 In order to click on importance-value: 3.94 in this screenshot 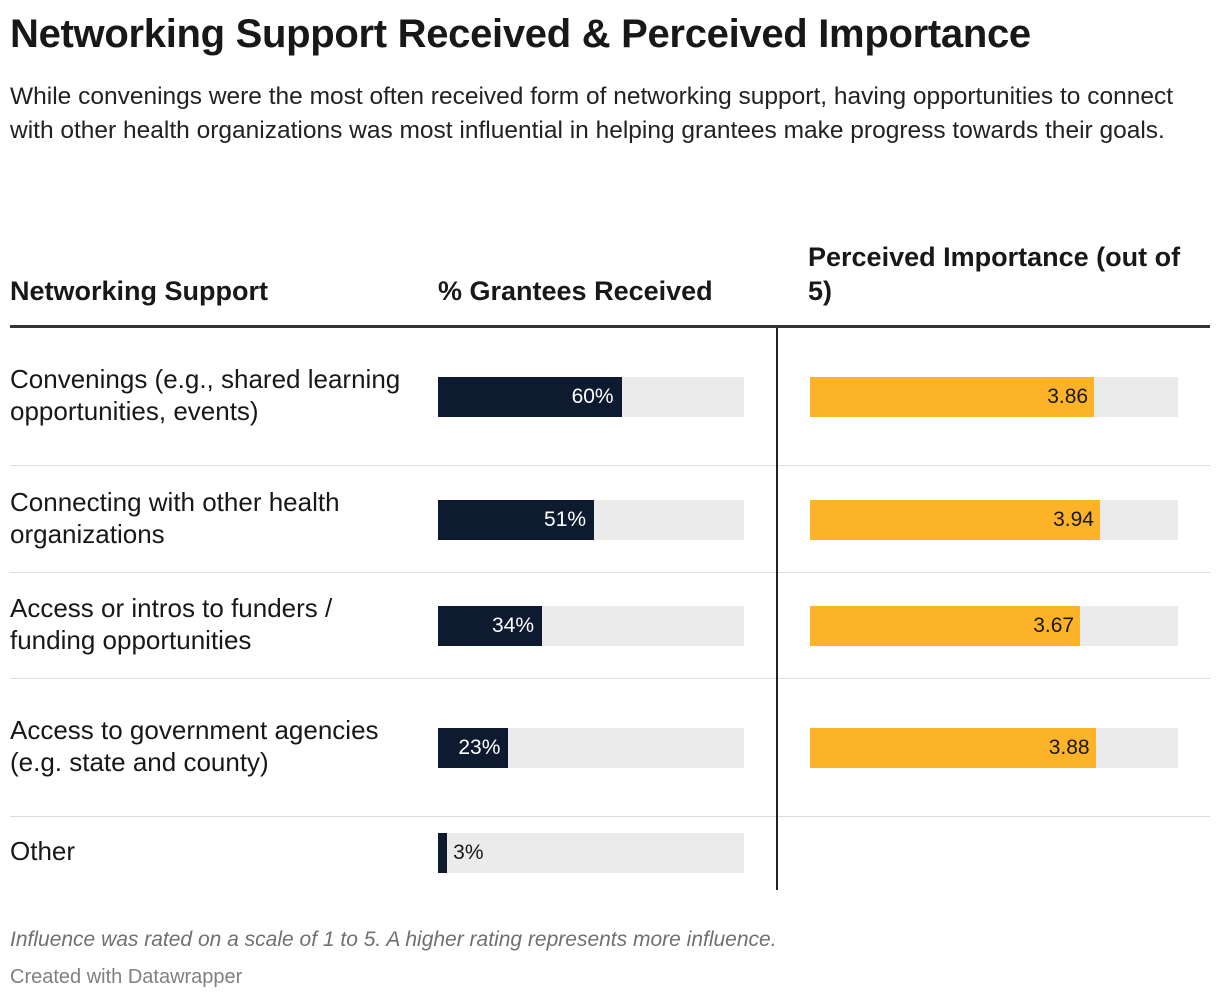, I will do `click(1073, 519)`.